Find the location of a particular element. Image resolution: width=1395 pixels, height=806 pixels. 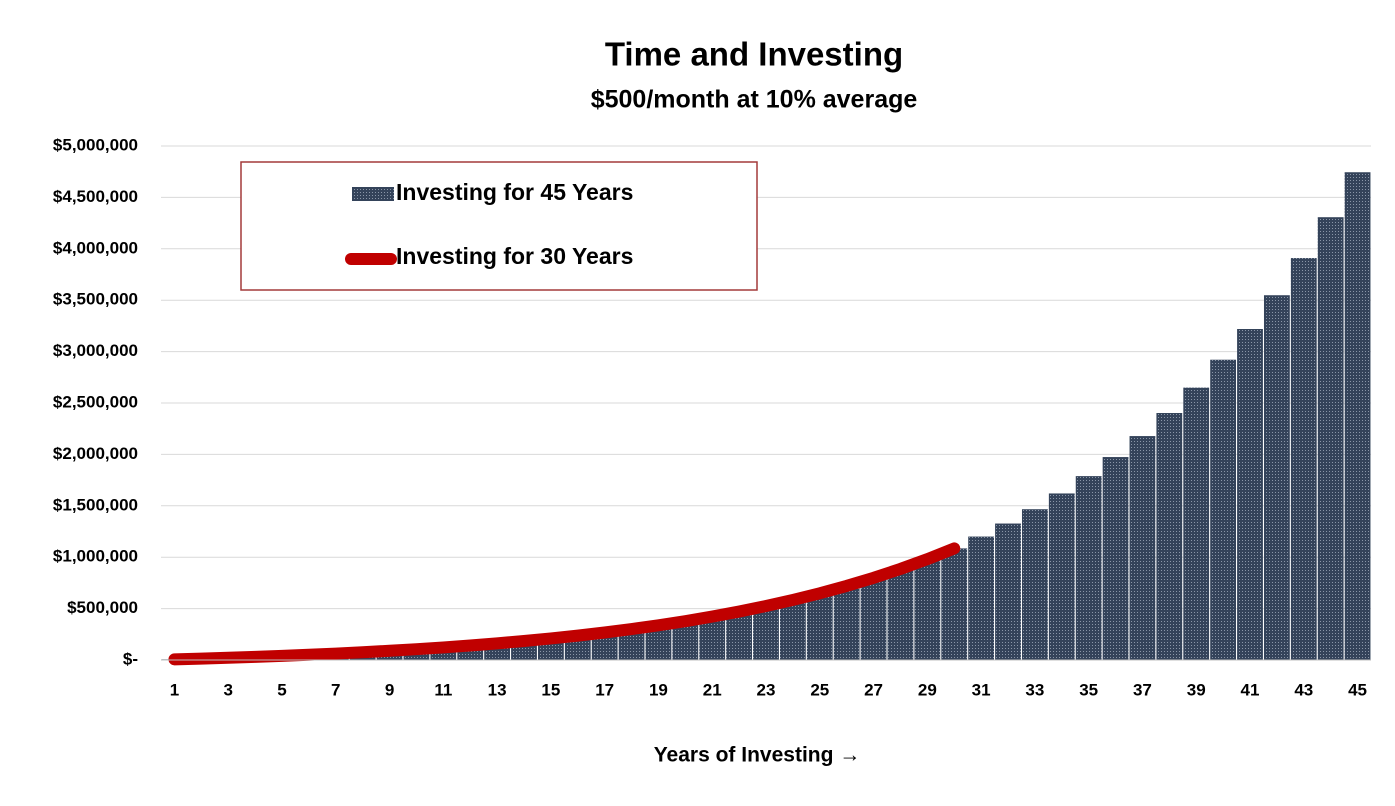

y-tick-label: $2,000,000 is located at coordinates (95, 453).